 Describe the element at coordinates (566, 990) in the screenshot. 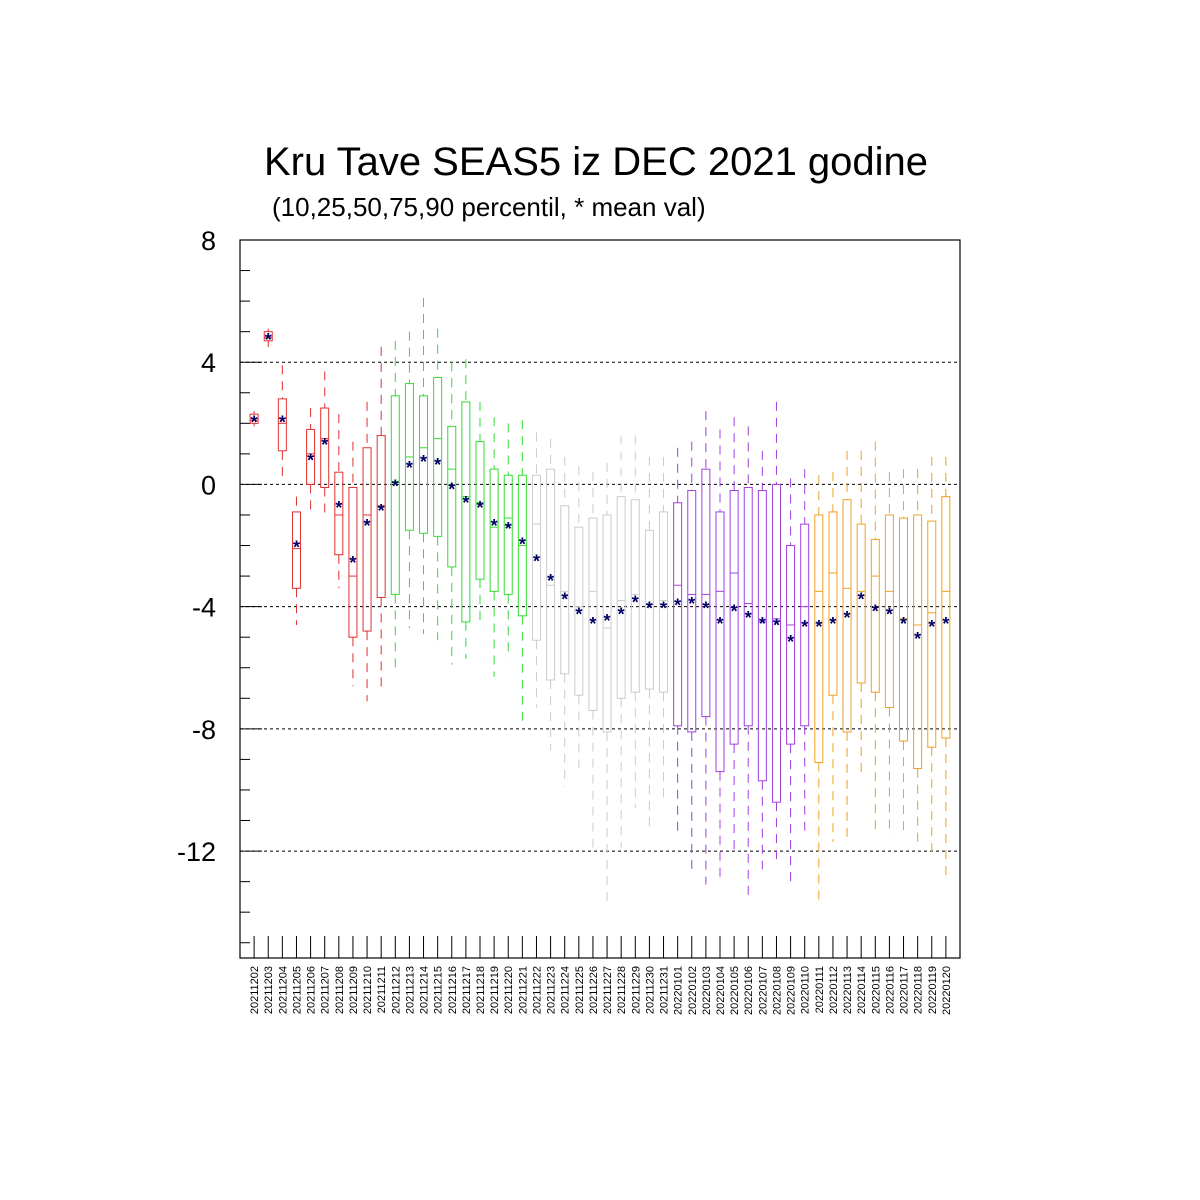

I see `x-tick-label: 20211224` at that location.